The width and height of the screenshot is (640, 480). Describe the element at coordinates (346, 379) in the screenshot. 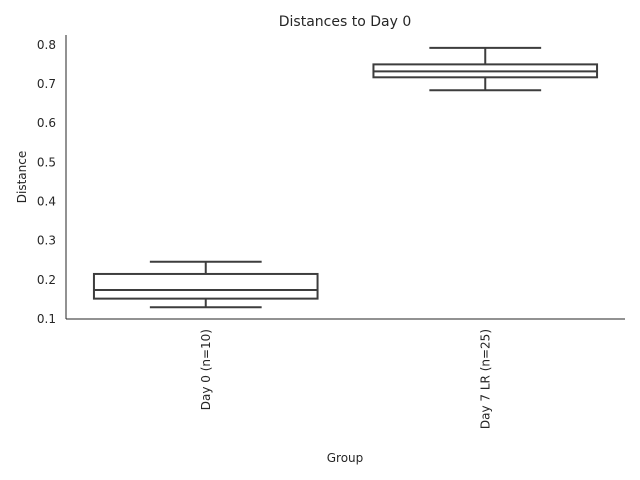

I see `x-axis: Day 0 (n=10) Day 7 LR (n=25)` at that location.